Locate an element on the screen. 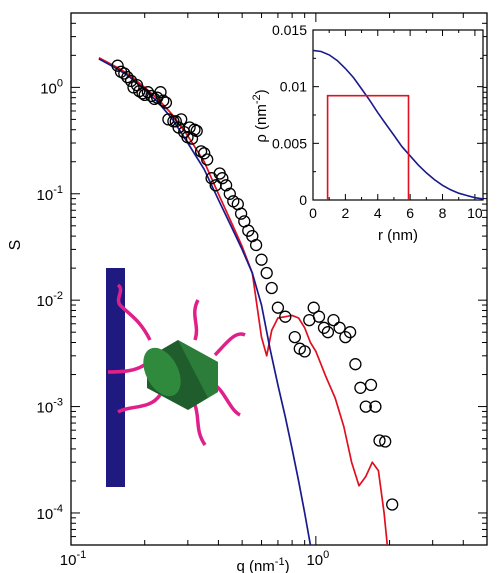  y-tick-label: 10⁻¹ is located at coordinates (50, 194).